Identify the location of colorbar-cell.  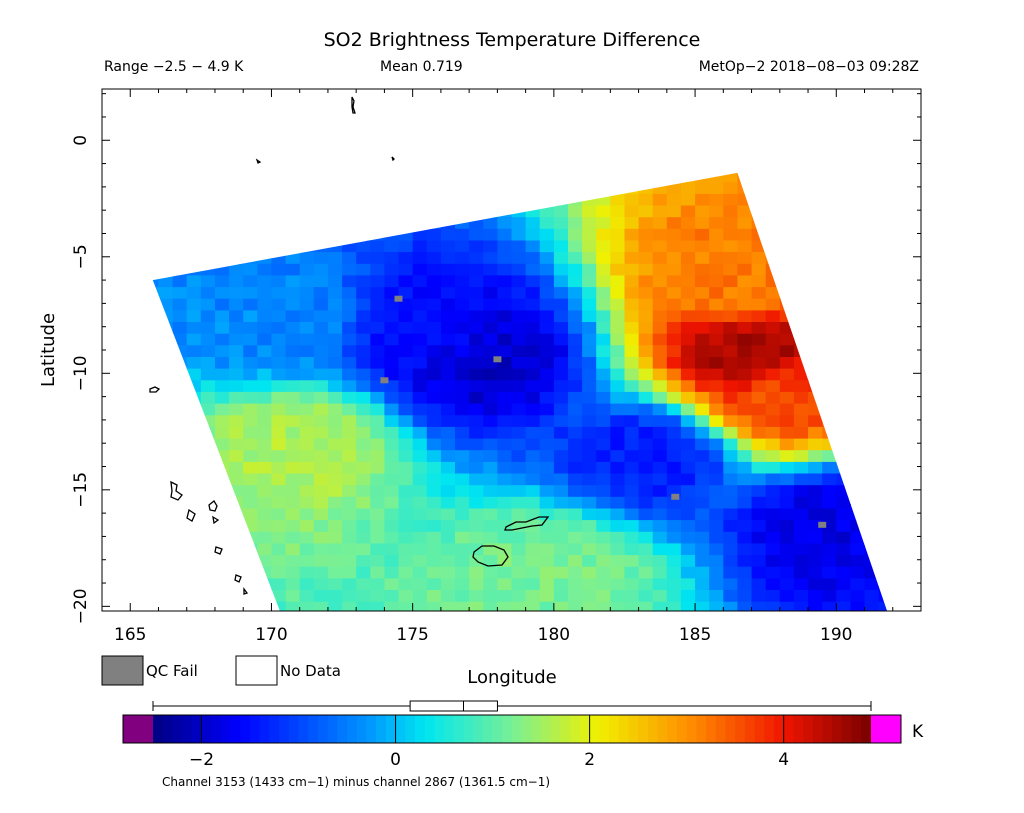
(614, 729).